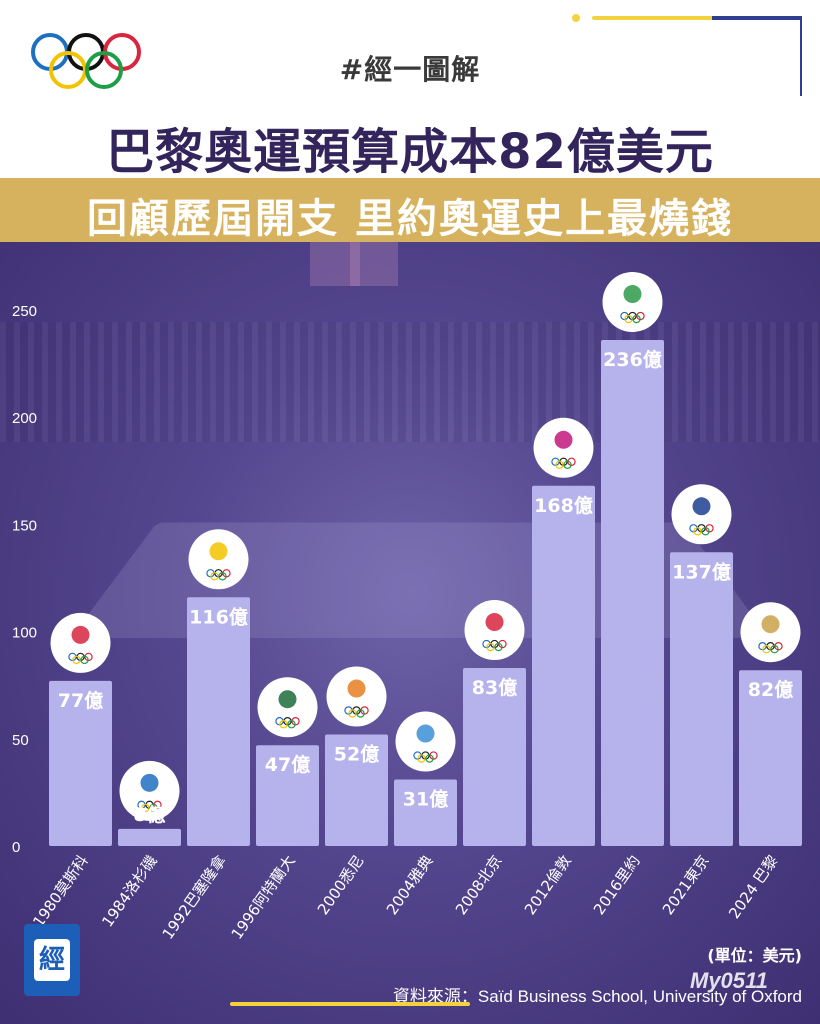  I want to click on unit-note: (單位：美元), so click(754, 955).